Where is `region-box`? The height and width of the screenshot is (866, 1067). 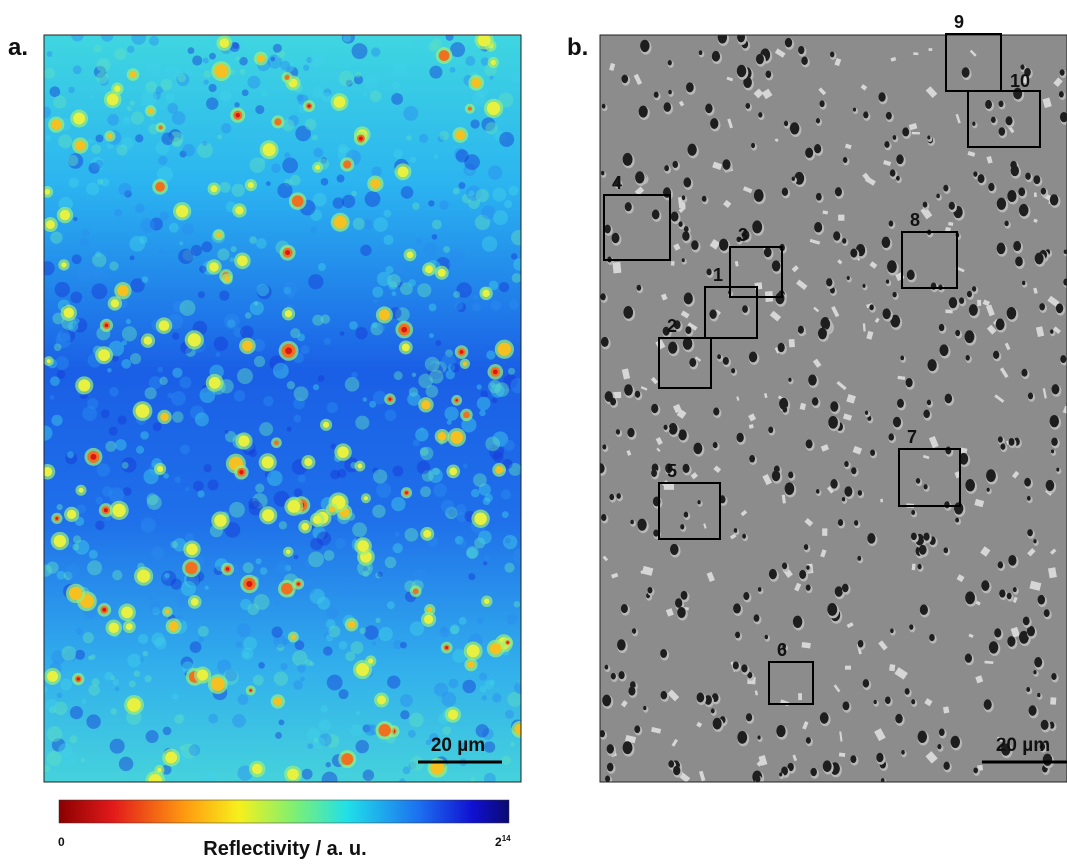
region-box is located at coordinates (756, 272).